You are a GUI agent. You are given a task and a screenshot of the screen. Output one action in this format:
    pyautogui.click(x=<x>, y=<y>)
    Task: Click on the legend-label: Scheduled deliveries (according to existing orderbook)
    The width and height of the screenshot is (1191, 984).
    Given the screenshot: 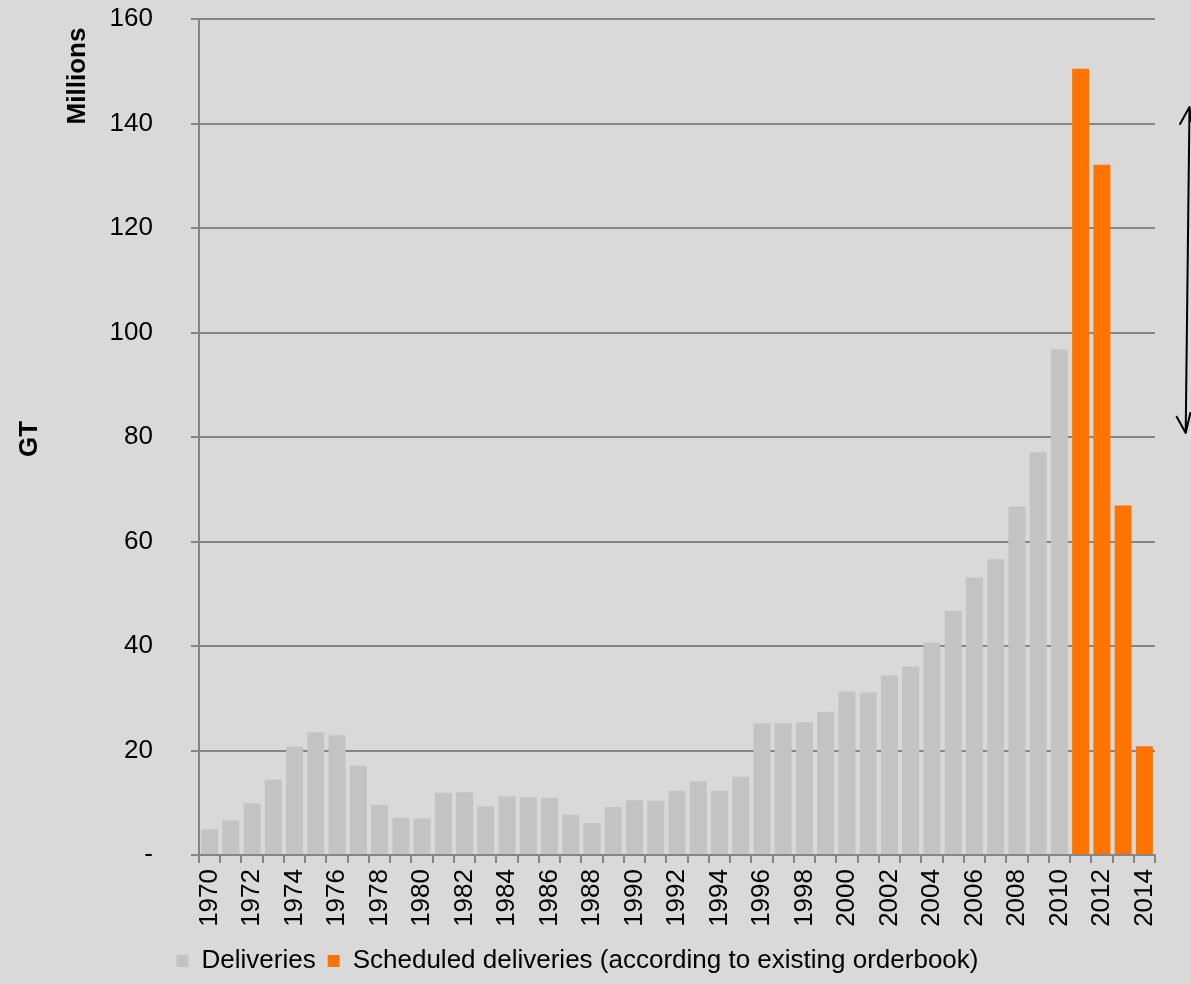 What is the action you would take?
    pyautogui.click(x=665, y=959)
    